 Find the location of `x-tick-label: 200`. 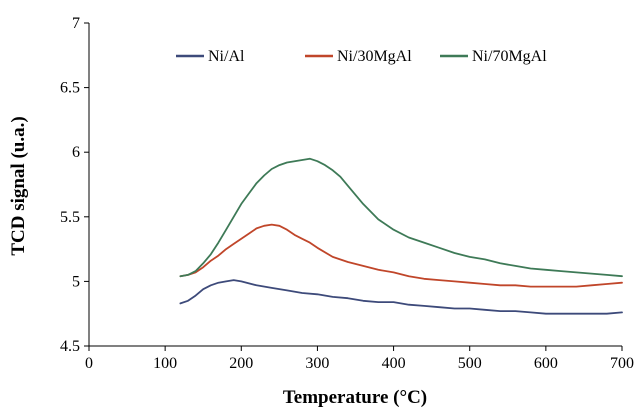

x-tick-label: 200 is located at coordinates (241, 363).